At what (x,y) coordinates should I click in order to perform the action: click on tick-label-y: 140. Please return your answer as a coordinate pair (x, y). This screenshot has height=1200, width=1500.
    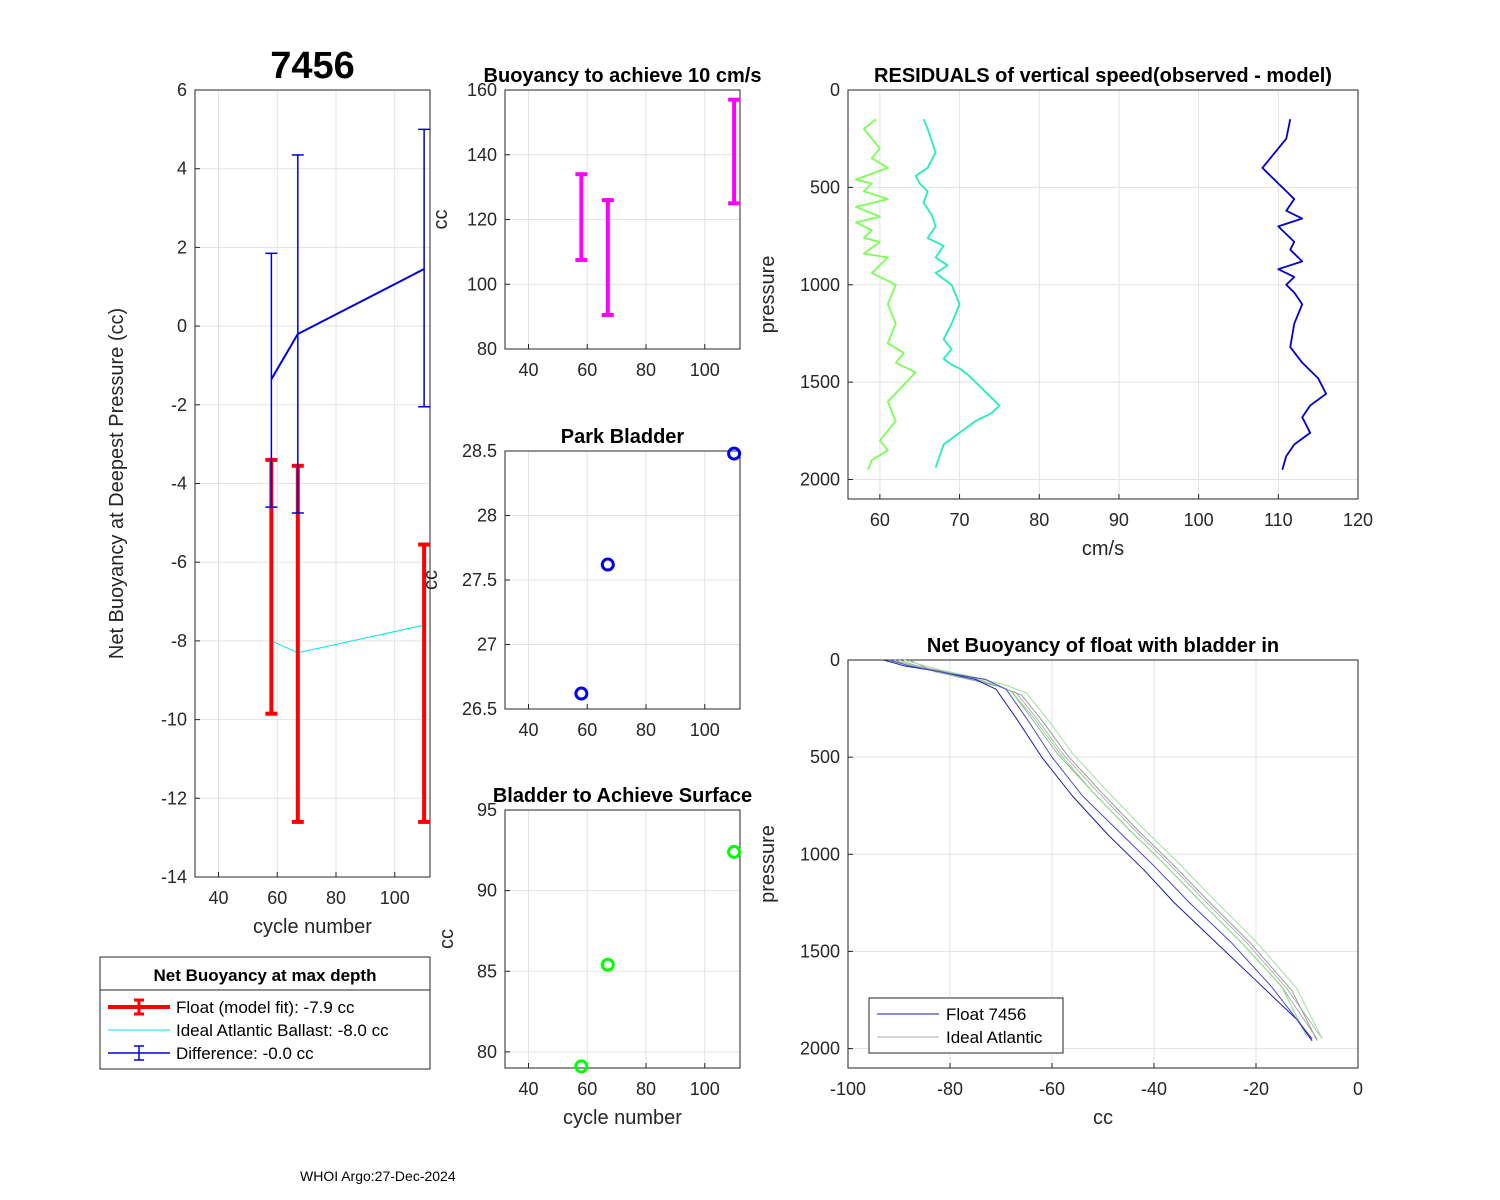
    Looking at the image, I should click on (482, 155).